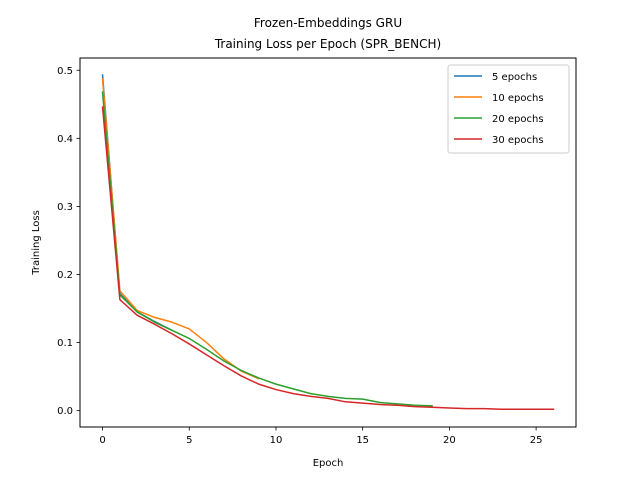  What do you see at coordinates (536, 440) in the screenshot?
I see `x-tick-label: 25` at bounding box center [536, 440].